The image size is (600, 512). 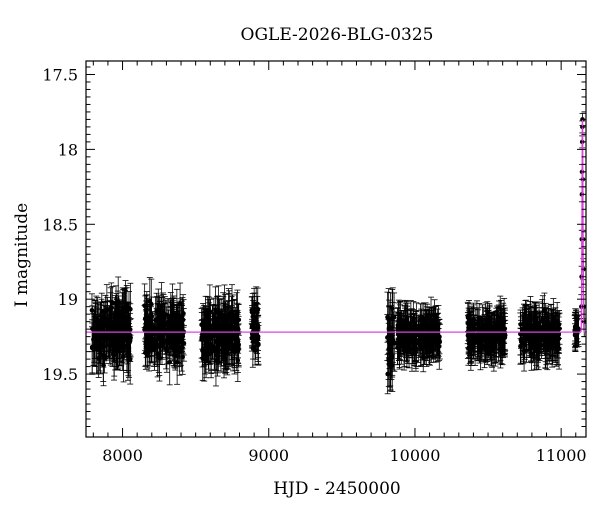 I want to click on x-tick-label: 8000, so click(x=122, y=455).